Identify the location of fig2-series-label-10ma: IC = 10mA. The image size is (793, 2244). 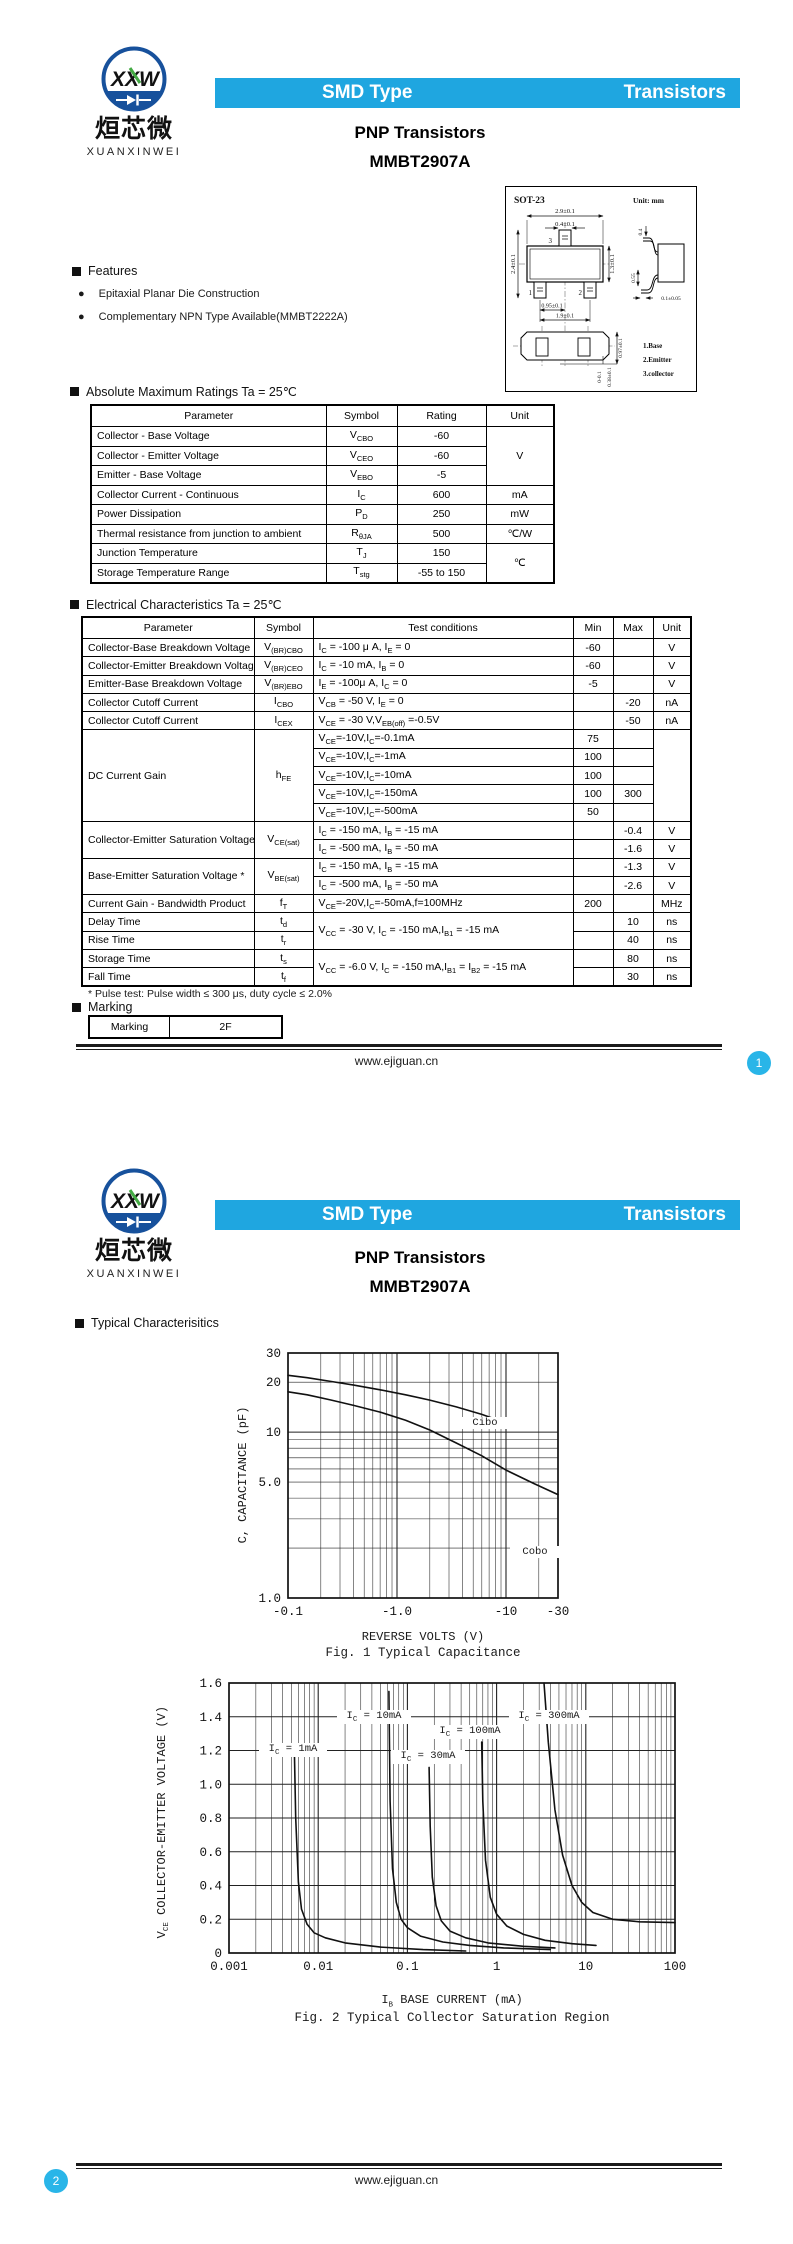
(374, 1717).